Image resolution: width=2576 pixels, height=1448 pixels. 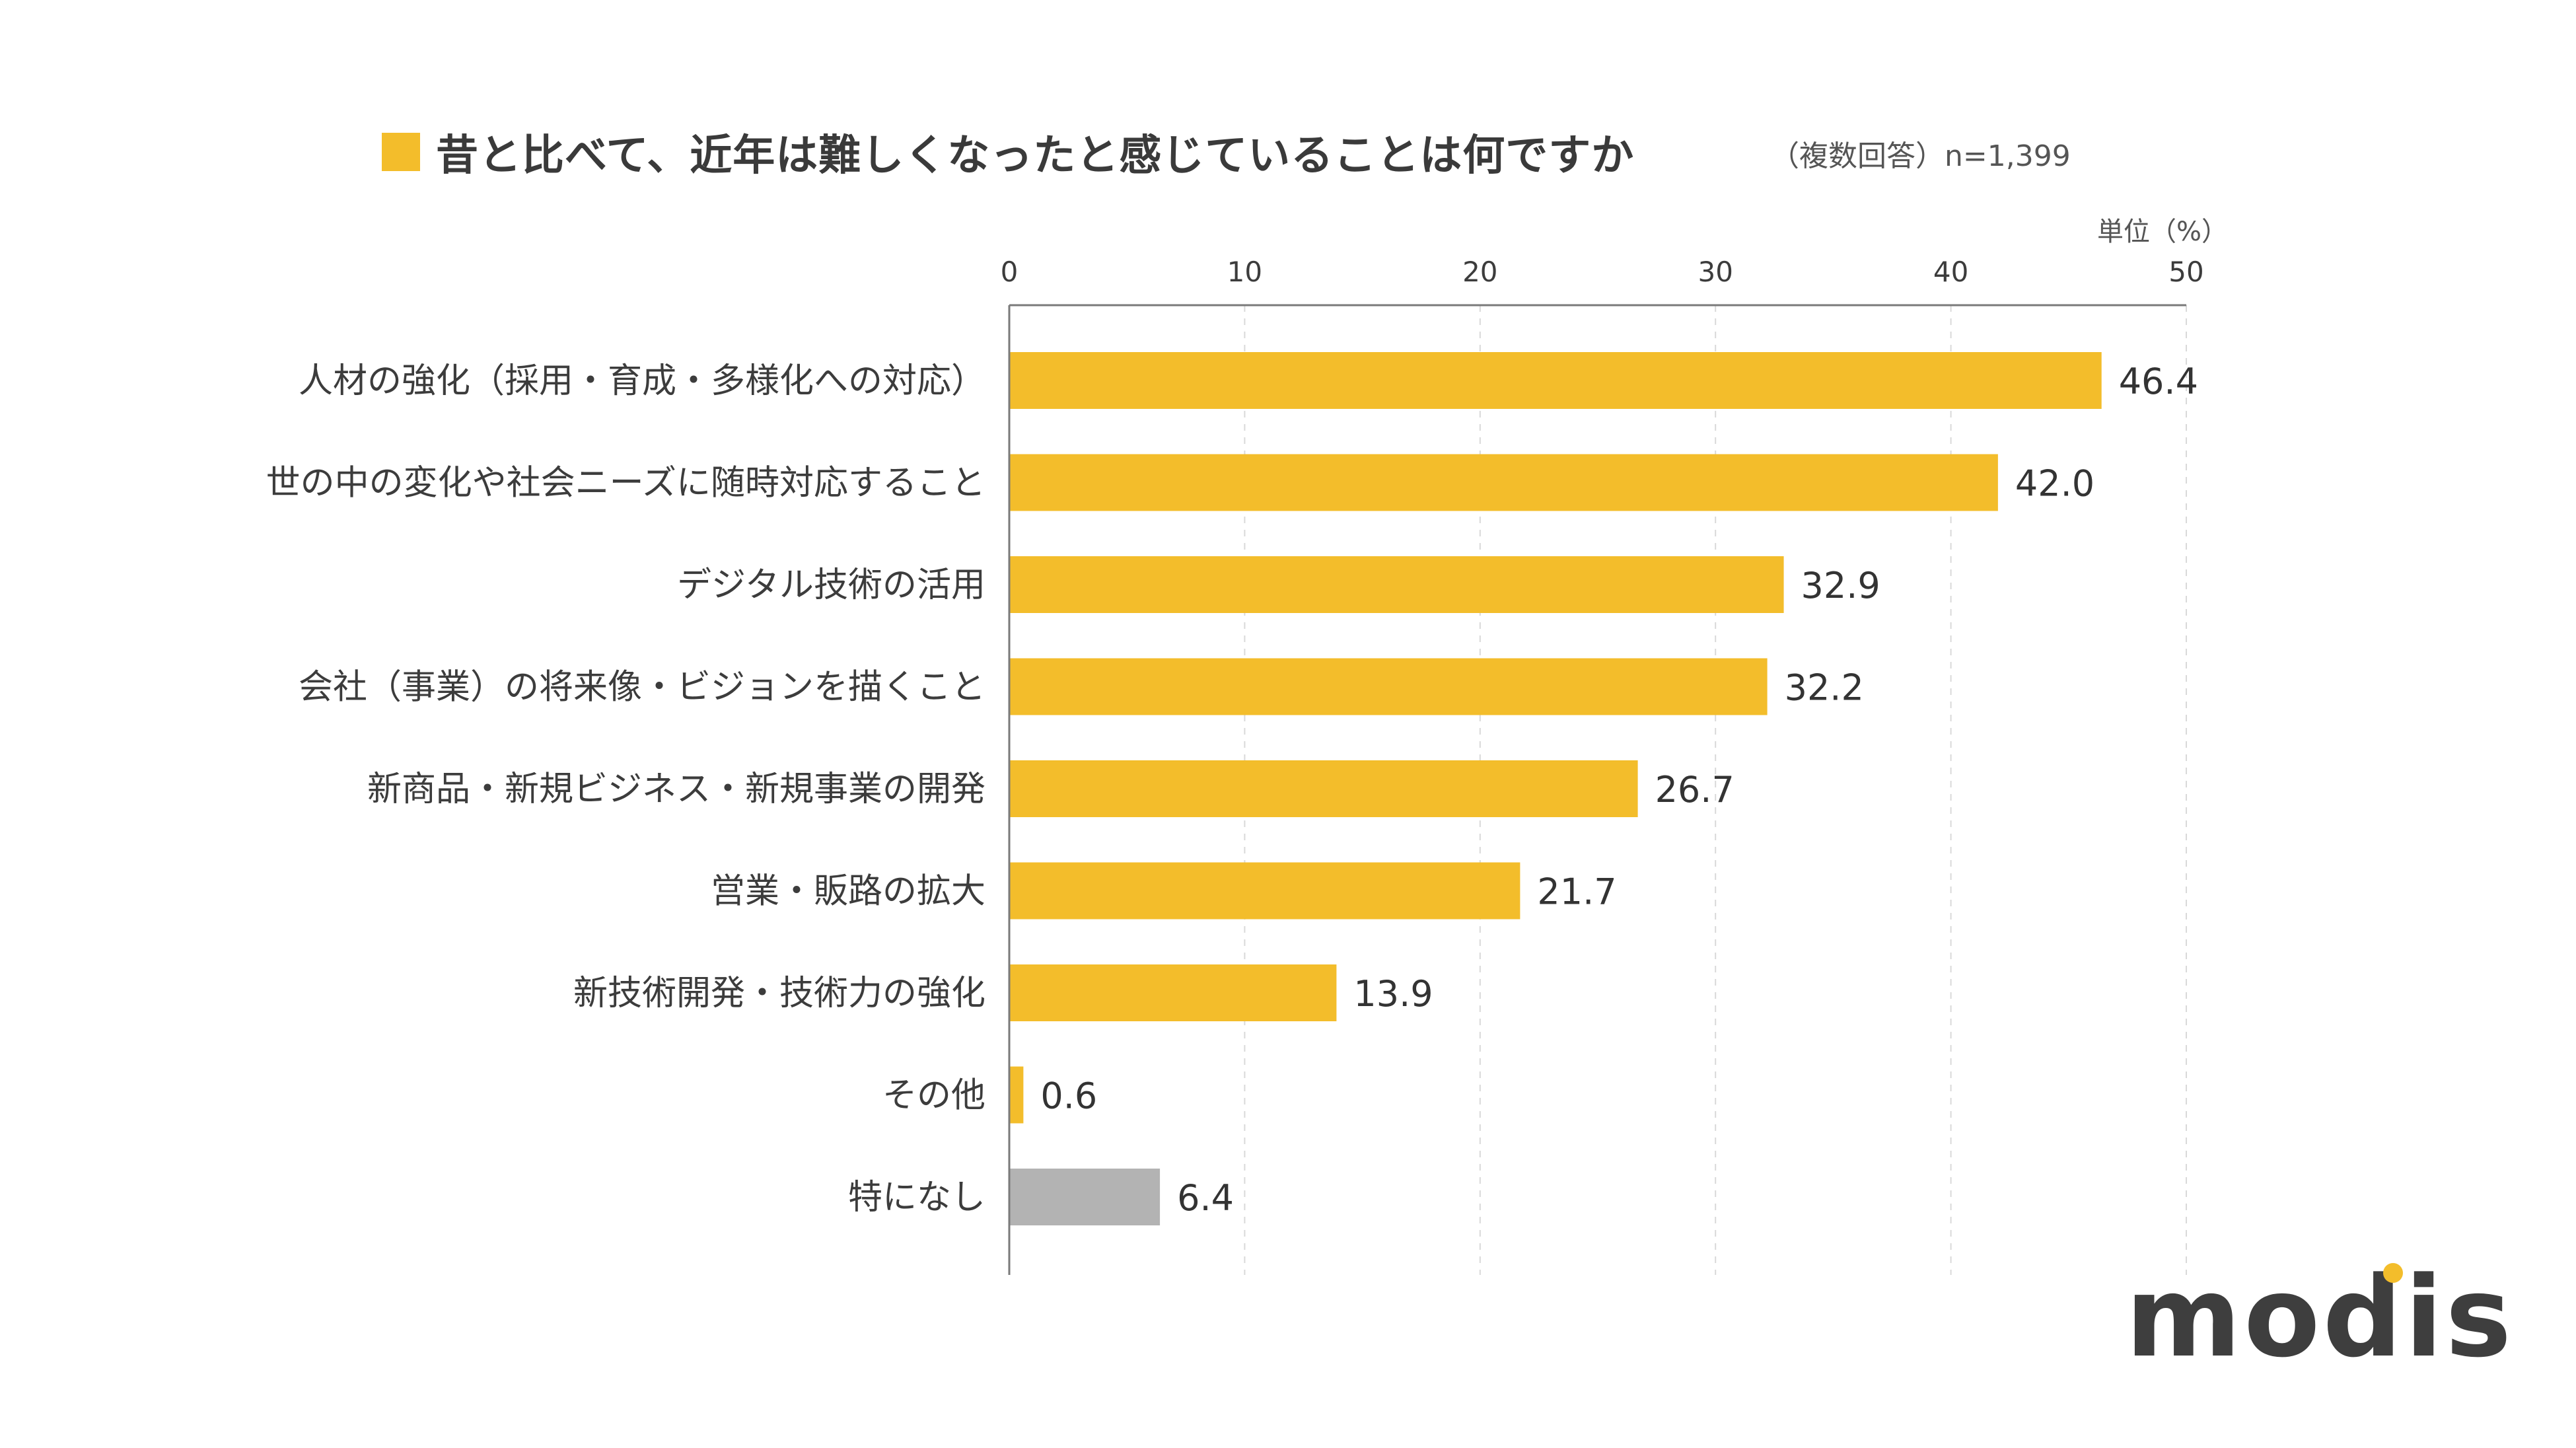 I want to click on x-tick-label: 50, so click(x=2185, y=272).